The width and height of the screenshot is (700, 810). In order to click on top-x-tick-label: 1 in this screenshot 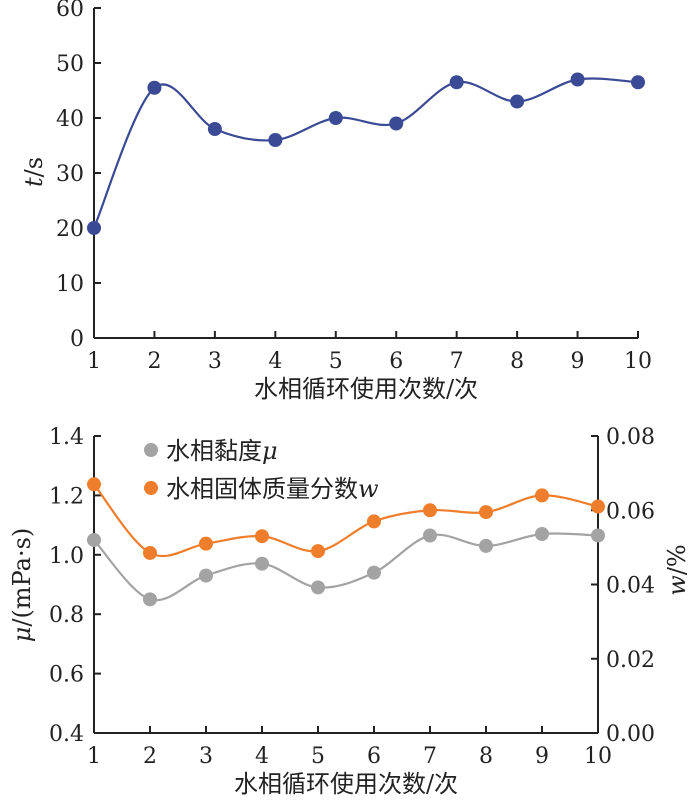, I will do `click(94, 361)`.